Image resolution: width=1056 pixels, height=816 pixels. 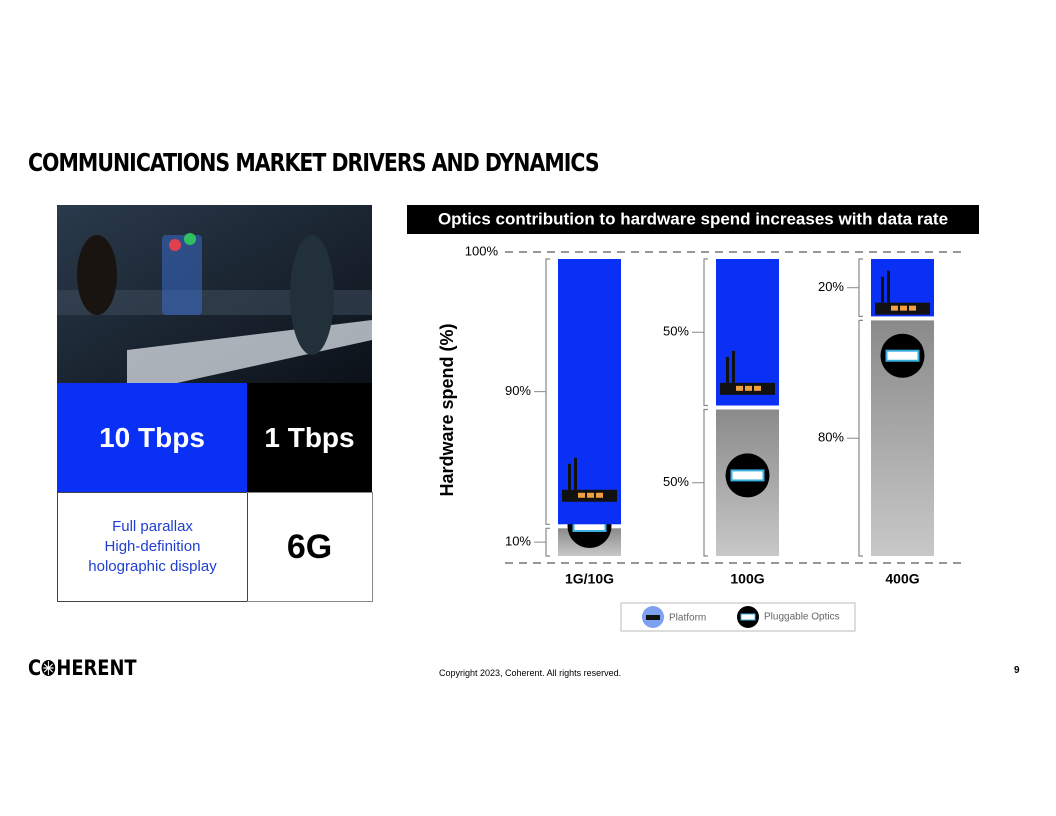 I want to click on logo-text: C, so click(x=35, y=668).